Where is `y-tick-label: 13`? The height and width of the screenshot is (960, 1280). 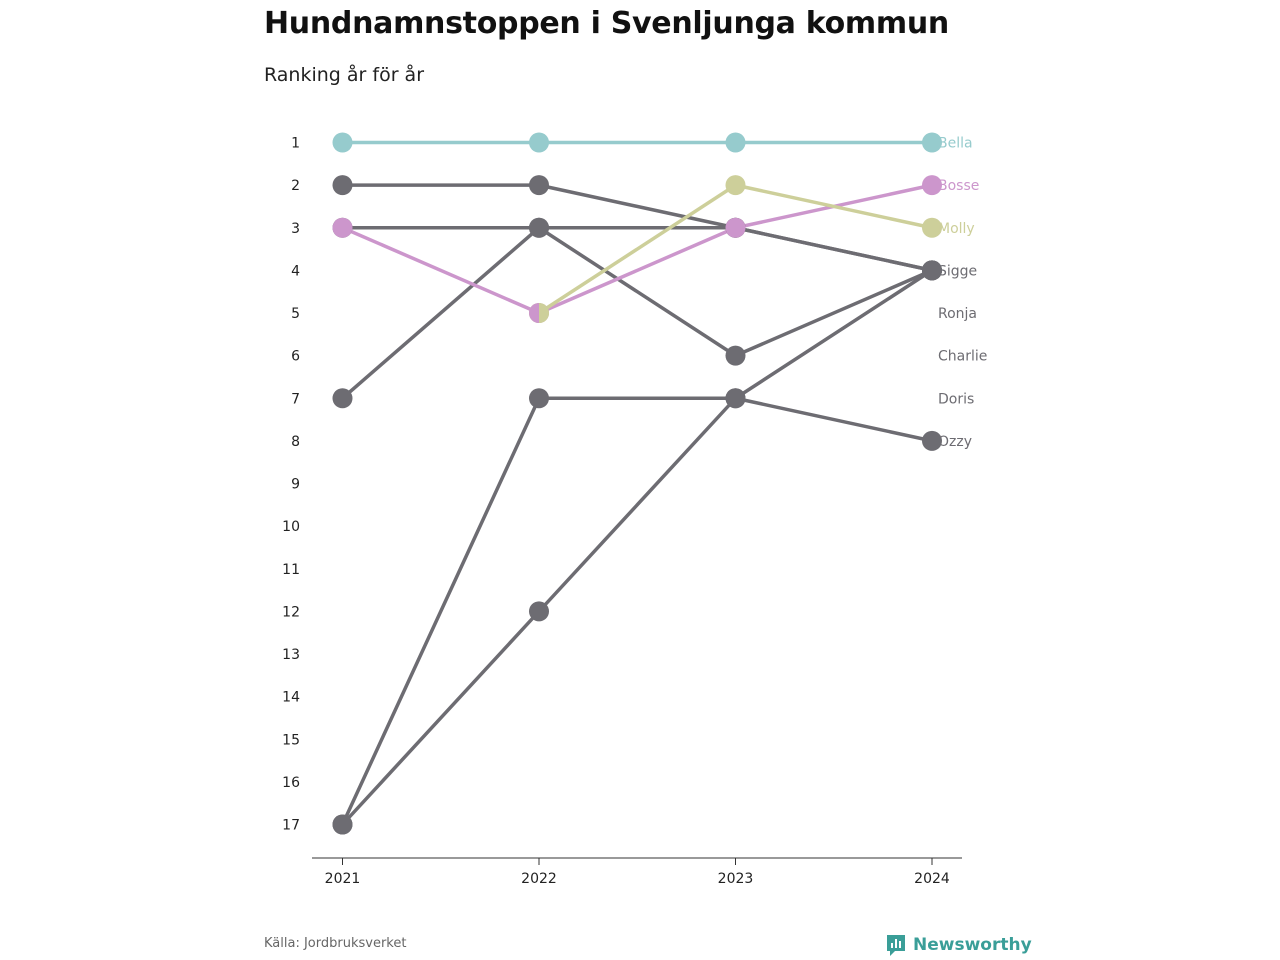
y-tick-label: 13 is located at coordinates (291, 655).